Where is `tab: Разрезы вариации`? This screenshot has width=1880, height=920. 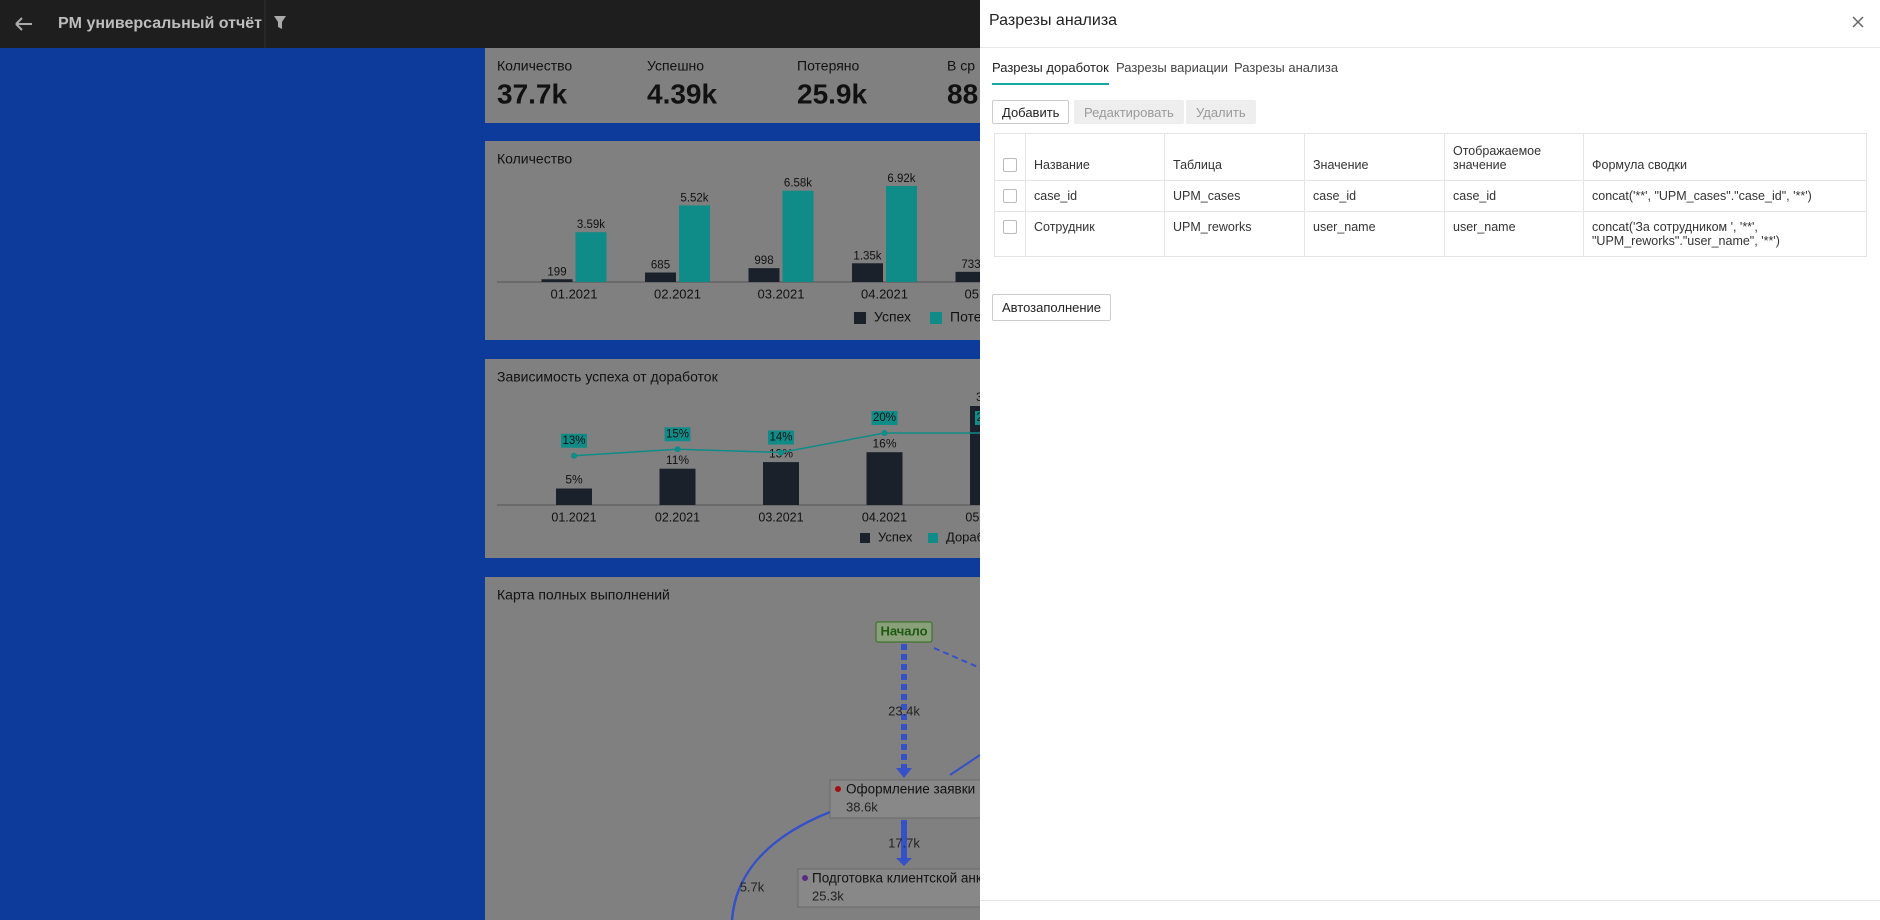
tab: Разрезы вариации is located at coordinates (1172, 67).